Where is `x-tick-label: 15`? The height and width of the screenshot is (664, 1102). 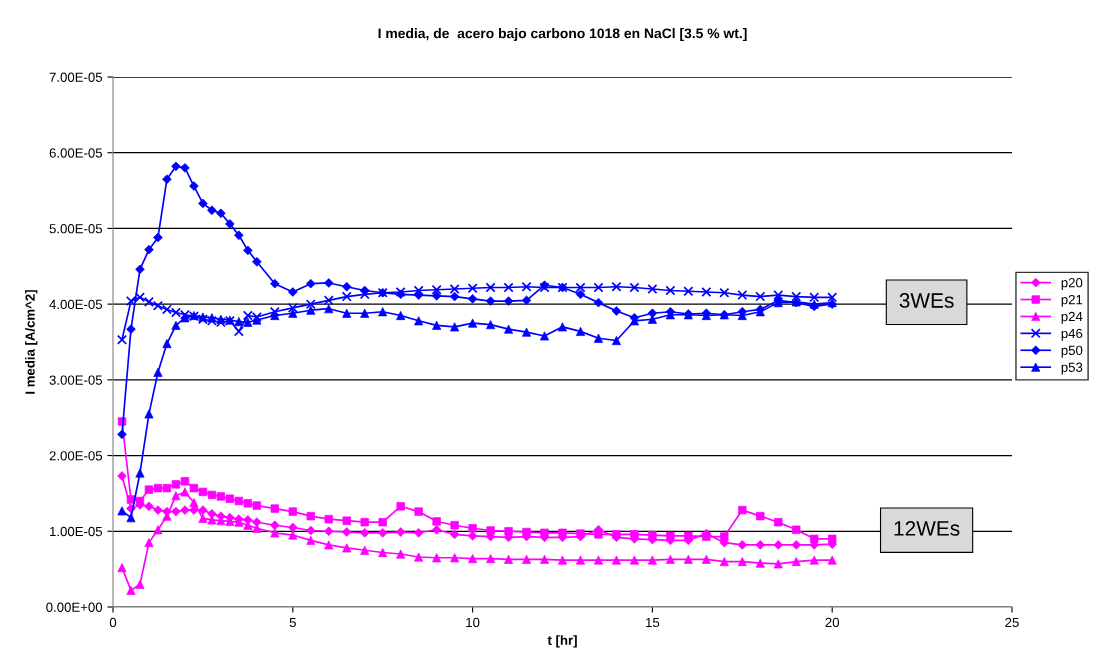
x-tick-label: 15 is located at coordinates (653, 622).